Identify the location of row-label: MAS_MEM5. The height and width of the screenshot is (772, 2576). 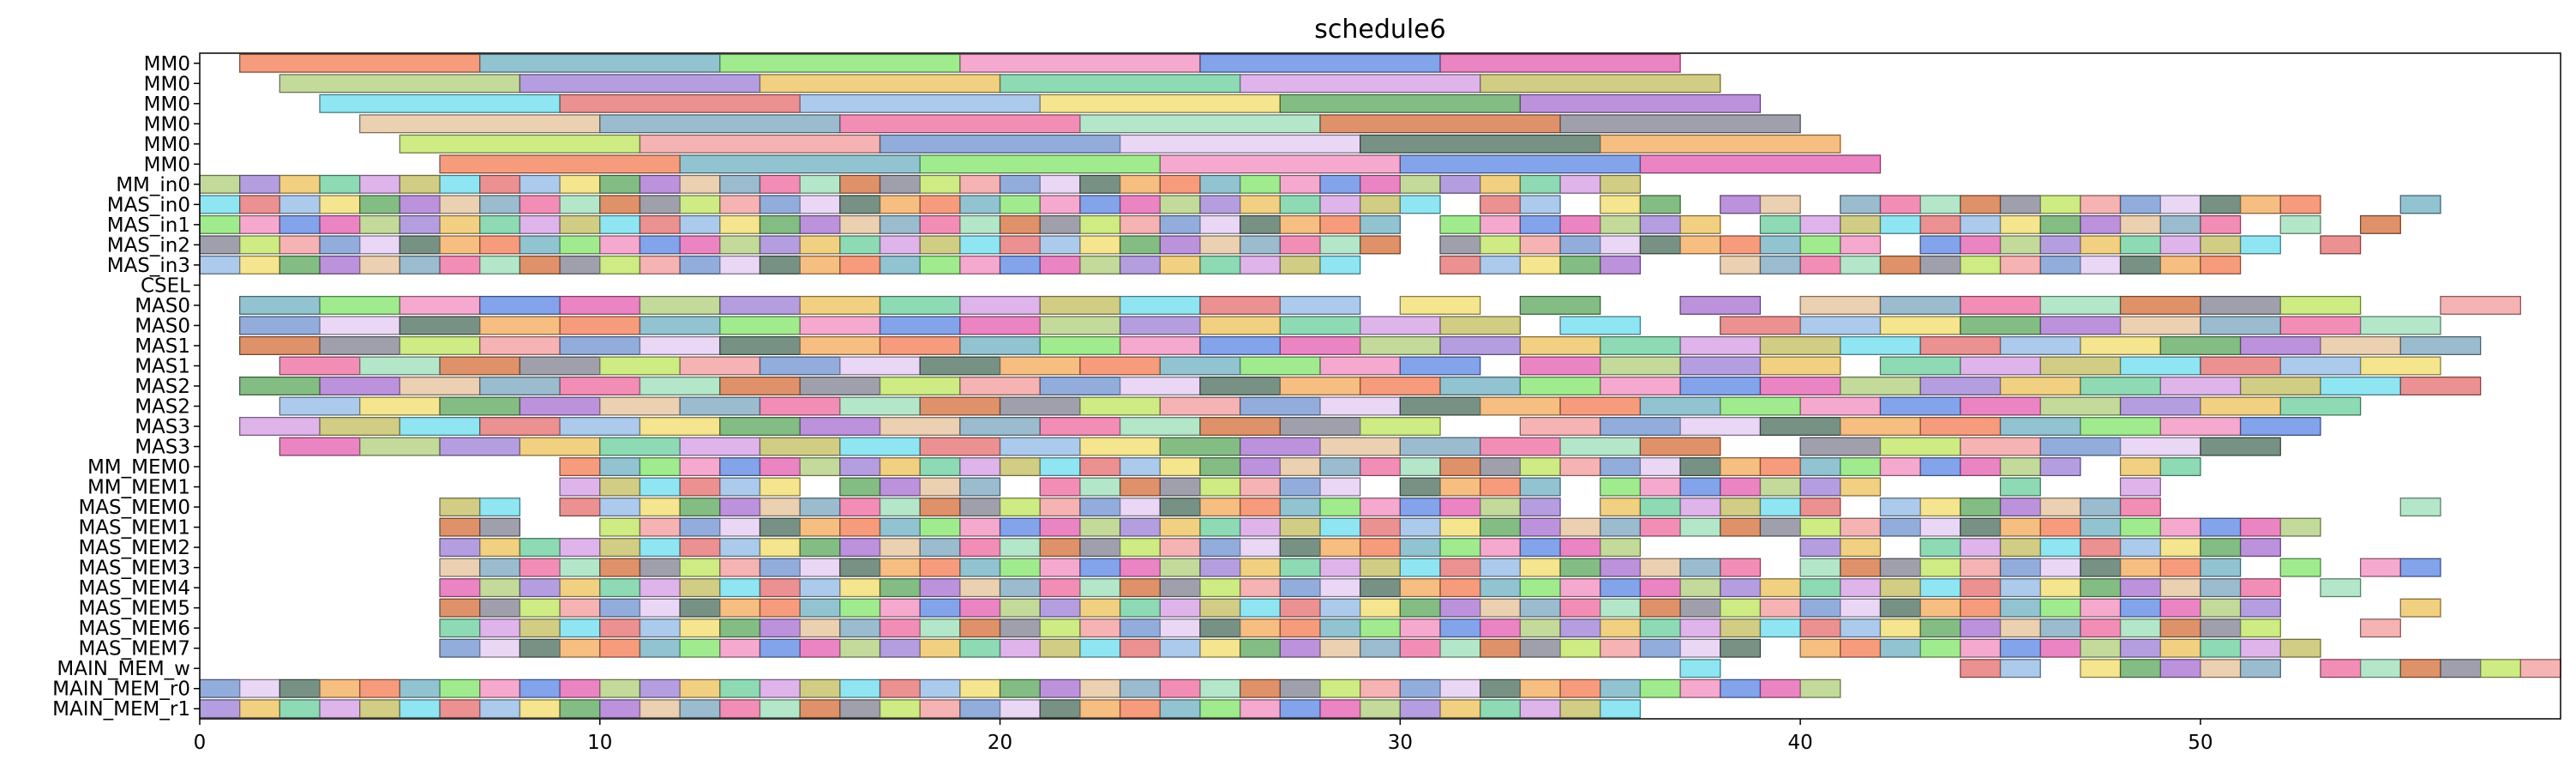
(134, 609).